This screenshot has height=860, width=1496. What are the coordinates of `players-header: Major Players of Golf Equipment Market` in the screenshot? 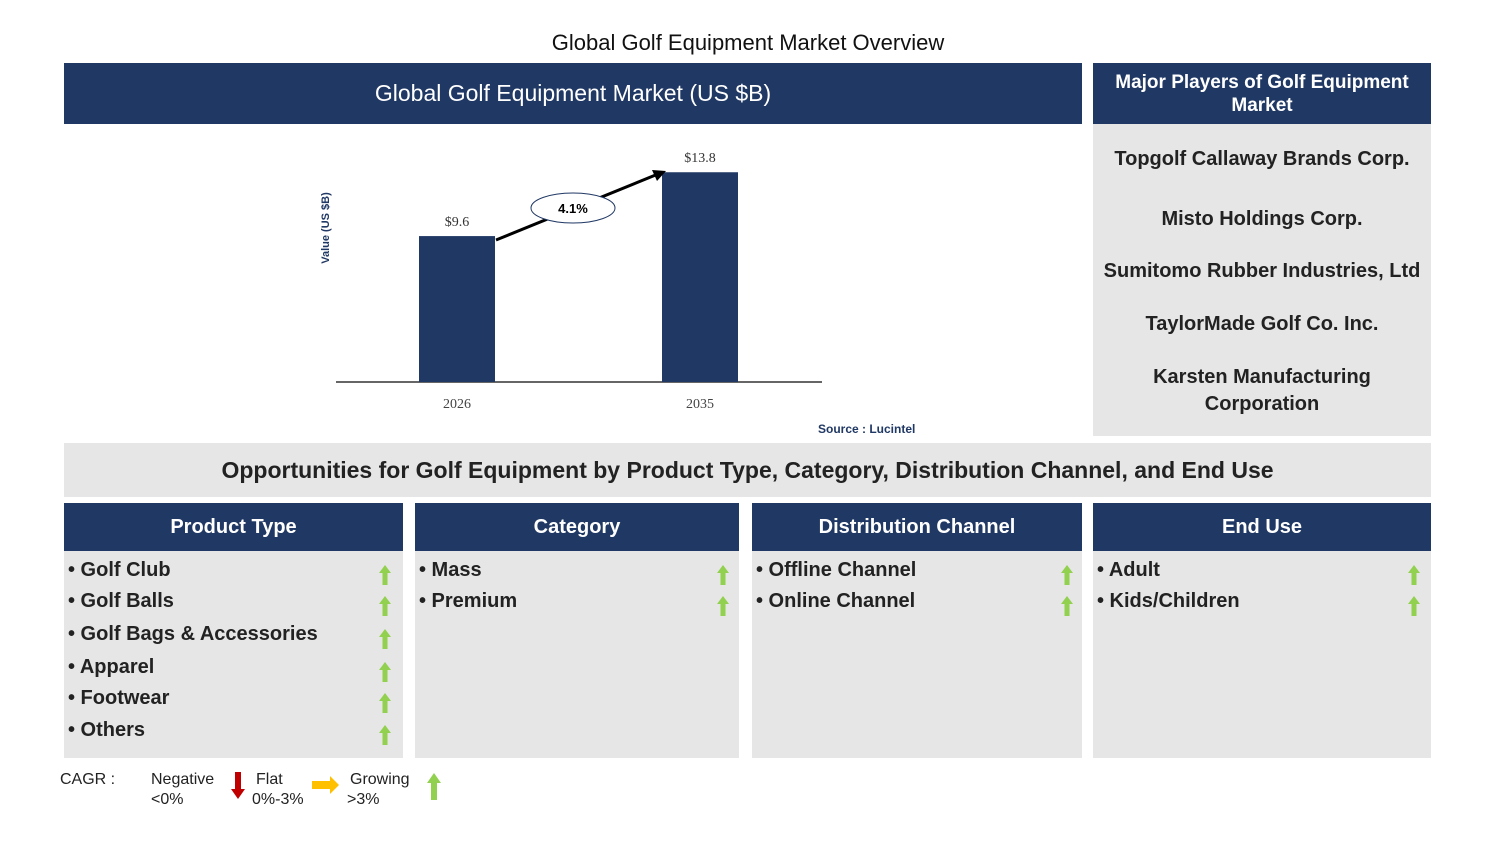 It's located at (1262, 93).